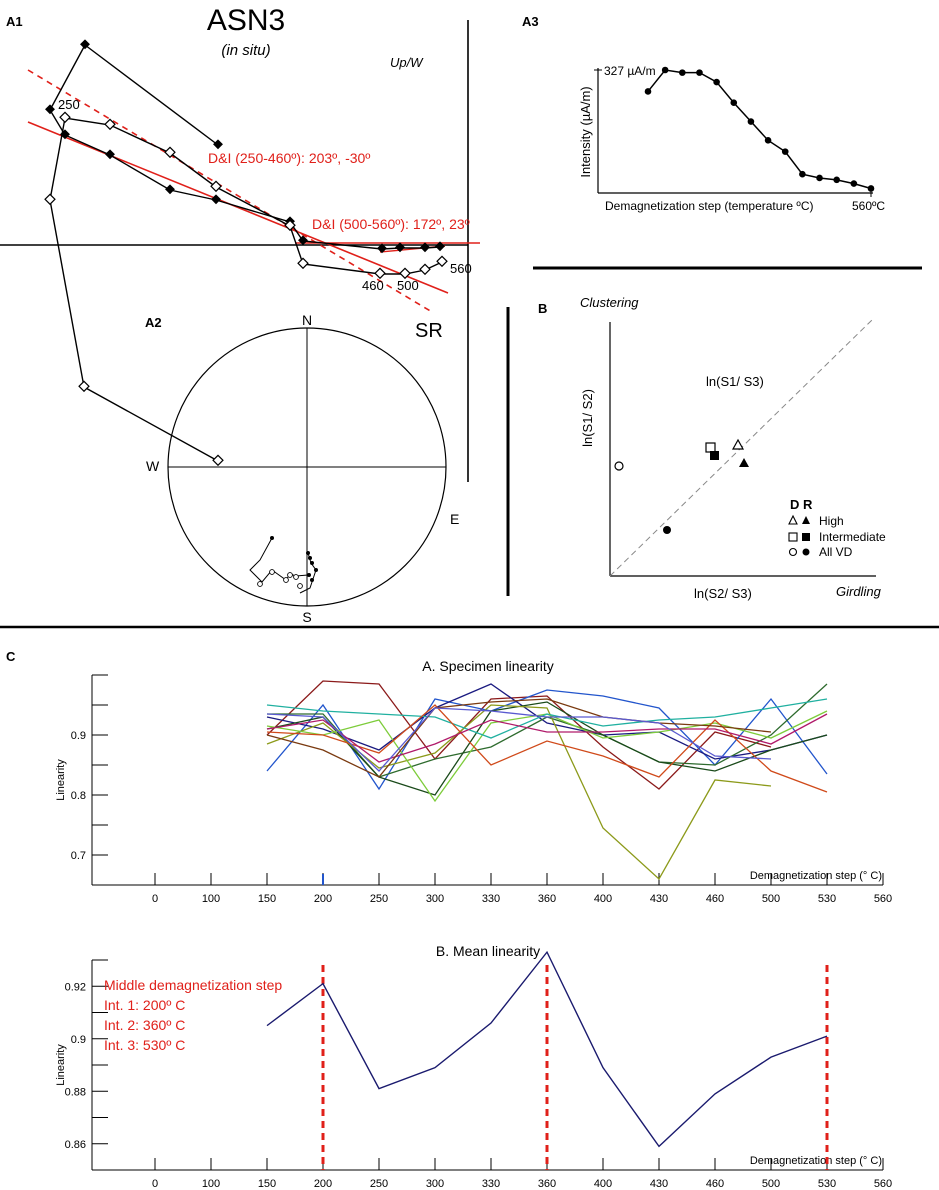 The width and height of the screenshot is (939, 1190). I want to click on a2-east-label: E, so click(454, 519).